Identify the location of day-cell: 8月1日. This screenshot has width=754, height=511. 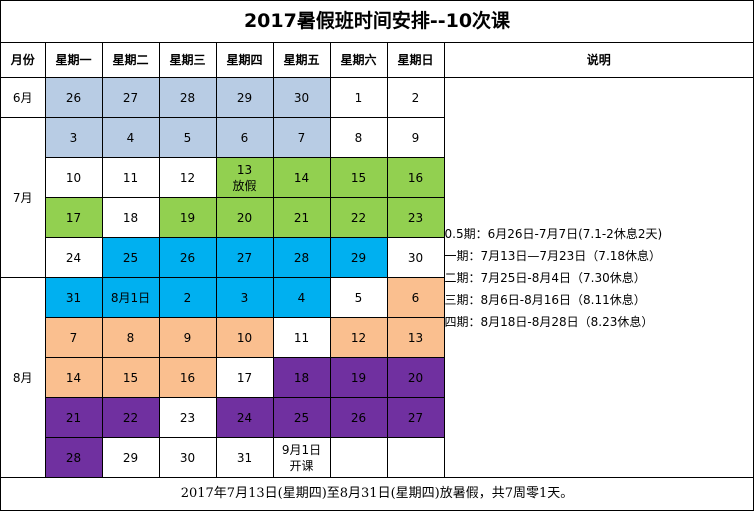
(130, 297).